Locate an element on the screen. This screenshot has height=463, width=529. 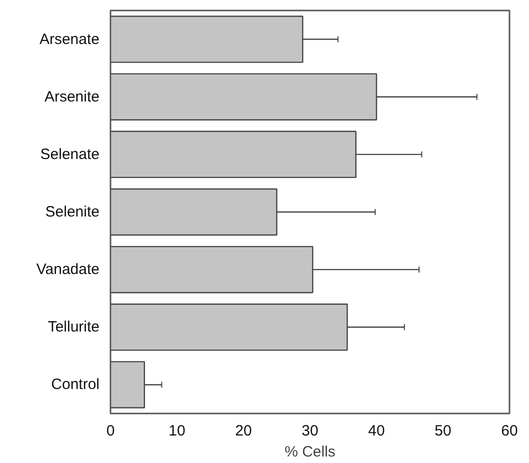
x-tick-label: 30 is located at coordinates (310, 431).